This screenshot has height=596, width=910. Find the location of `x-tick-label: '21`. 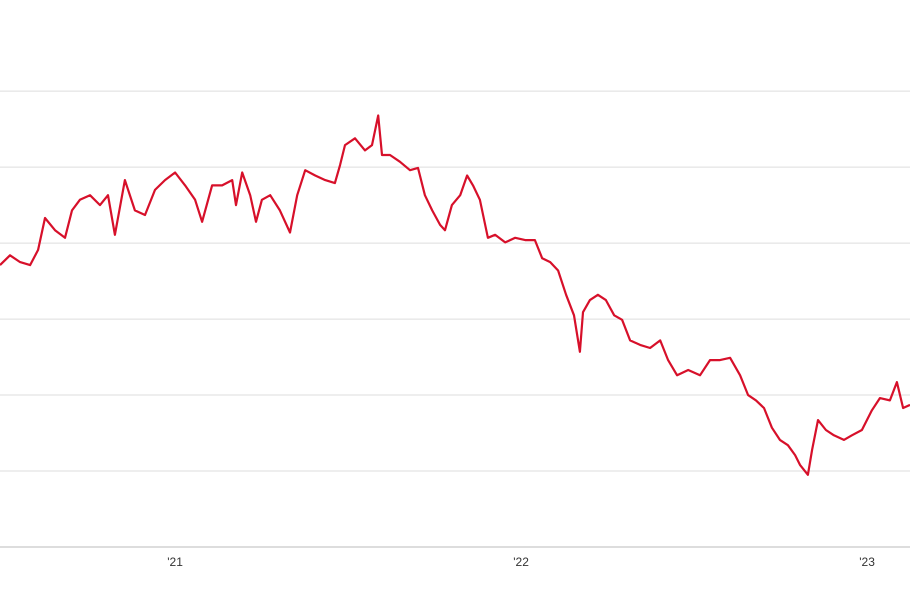

x-tick-label: '21 is located at coordinates (175, 562).